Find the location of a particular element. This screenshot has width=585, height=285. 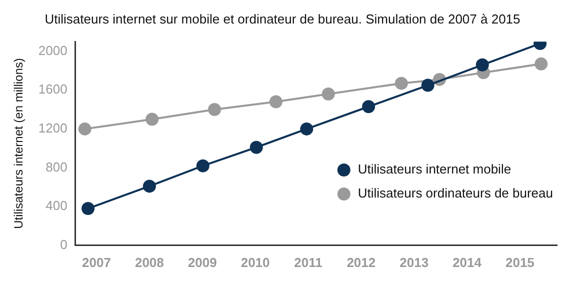

legend-label: Utilisateurs ordinateurs de bureau is located at coordinates (455, 193).